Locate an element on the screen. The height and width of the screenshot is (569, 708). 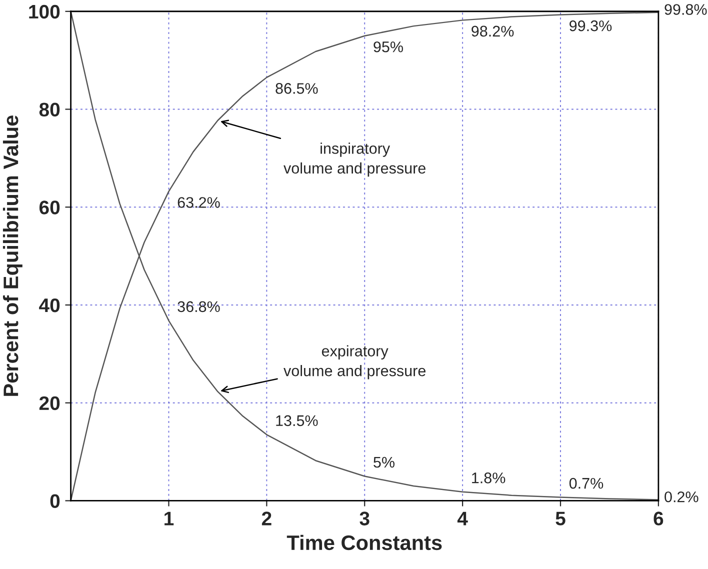
x-tick-label: 2 is located at coordinates (267, 519).